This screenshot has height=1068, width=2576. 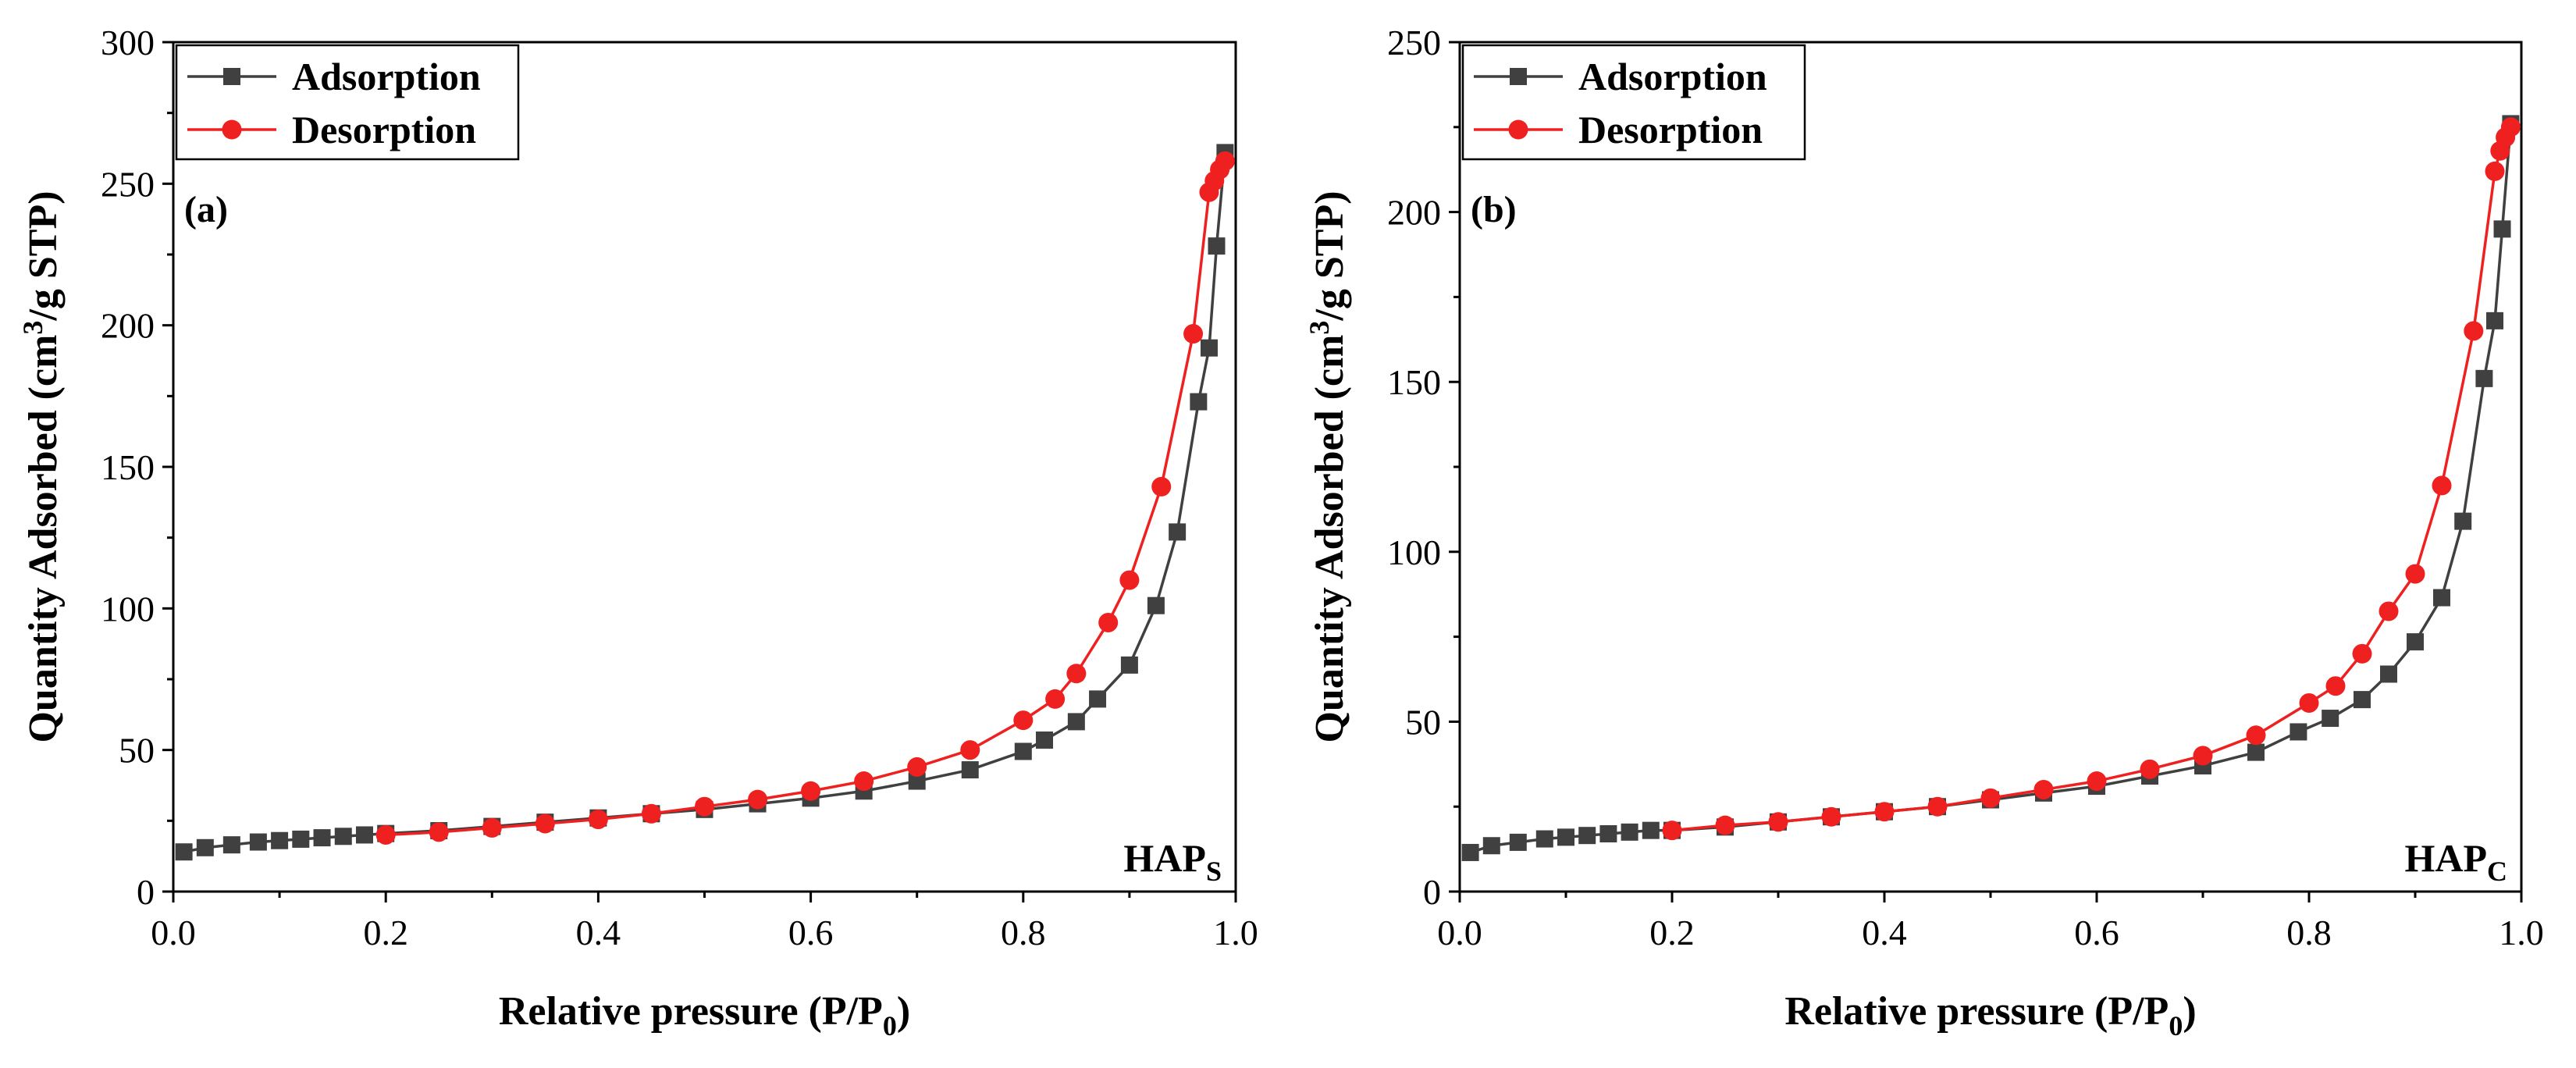 What do you see at coordinates (1494, 209) in the screenshot?
I see `panel-label: (b)` at bounding box center [1494, 209].